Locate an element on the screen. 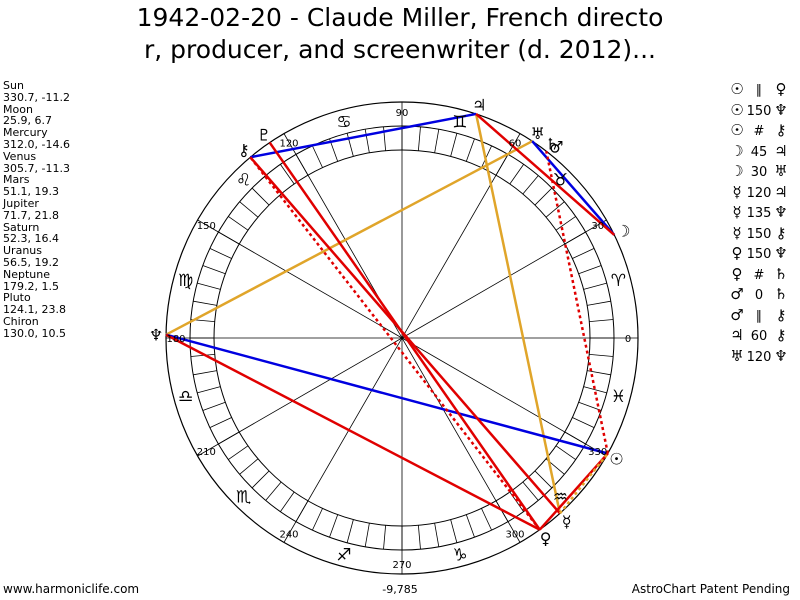 The width and height of the screenshot is (800, 600). zodiac-sign-icon: ♑ is located at coordinates (459, 555).